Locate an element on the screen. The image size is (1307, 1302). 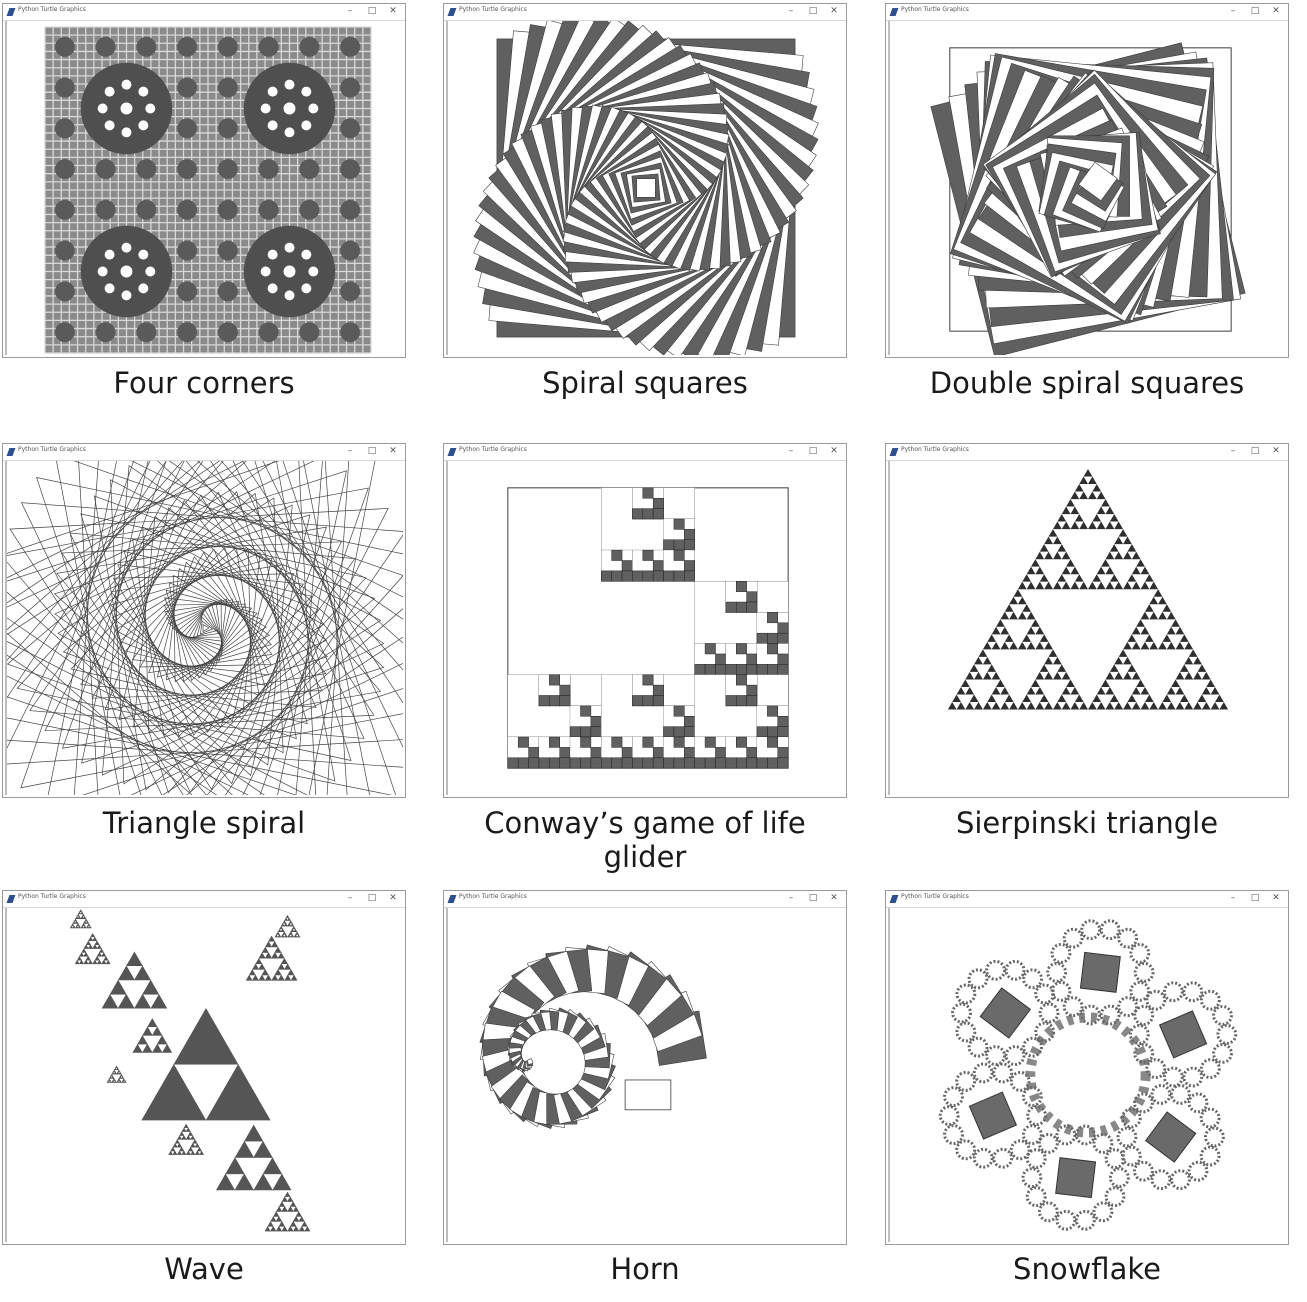
horn-drawing is located at coordinates (593, 1036).